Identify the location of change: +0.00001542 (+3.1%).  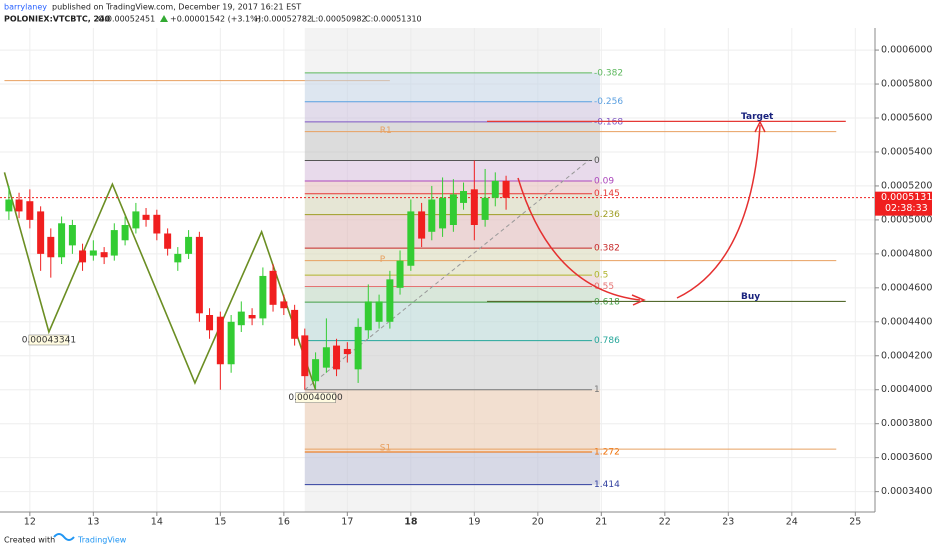
(215, 19).